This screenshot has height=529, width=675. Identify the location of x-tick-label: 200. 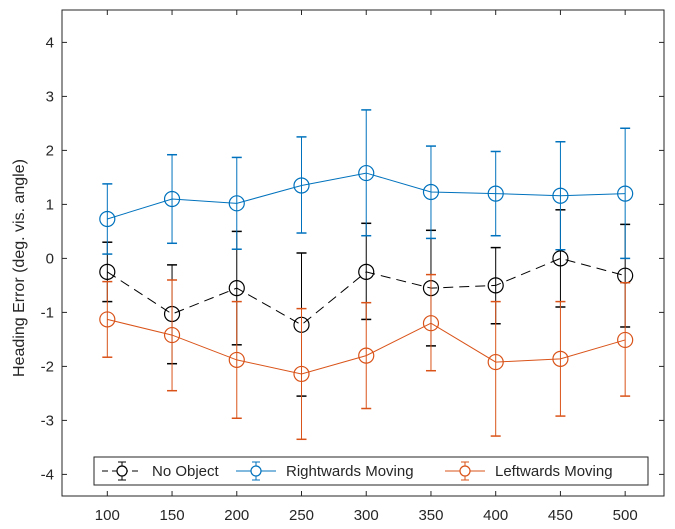
(236, 515).